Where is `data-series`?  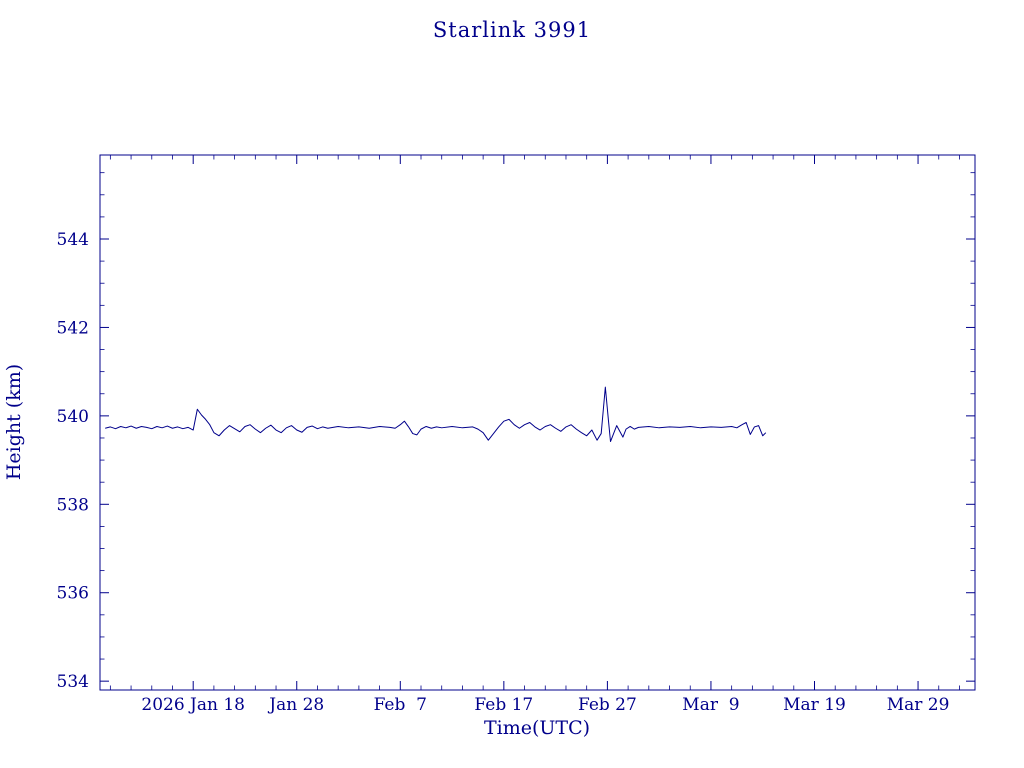
data-series is located at coordinates (436, 414).